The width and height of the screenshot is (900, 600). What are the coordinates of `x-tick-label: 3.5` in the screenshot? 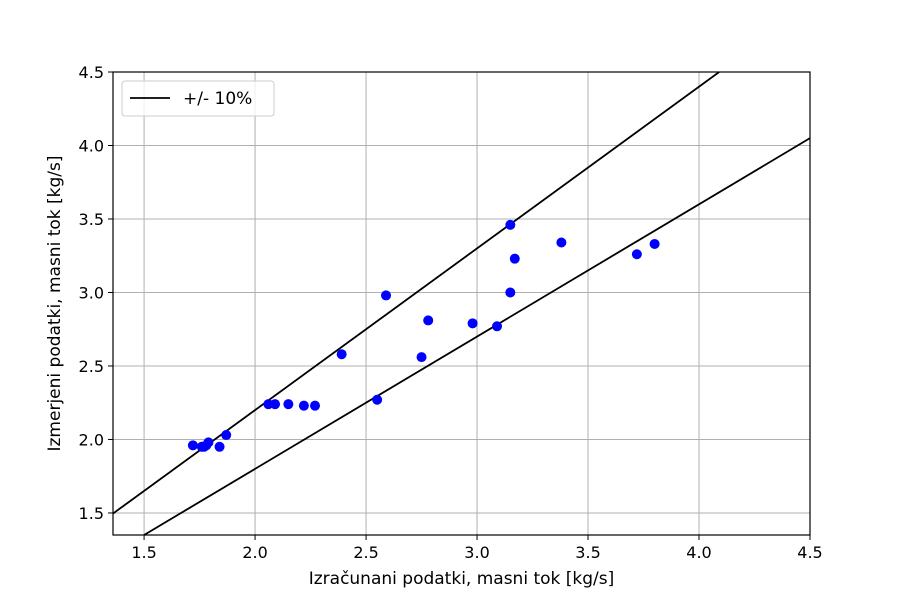 It's located at (587, 552).